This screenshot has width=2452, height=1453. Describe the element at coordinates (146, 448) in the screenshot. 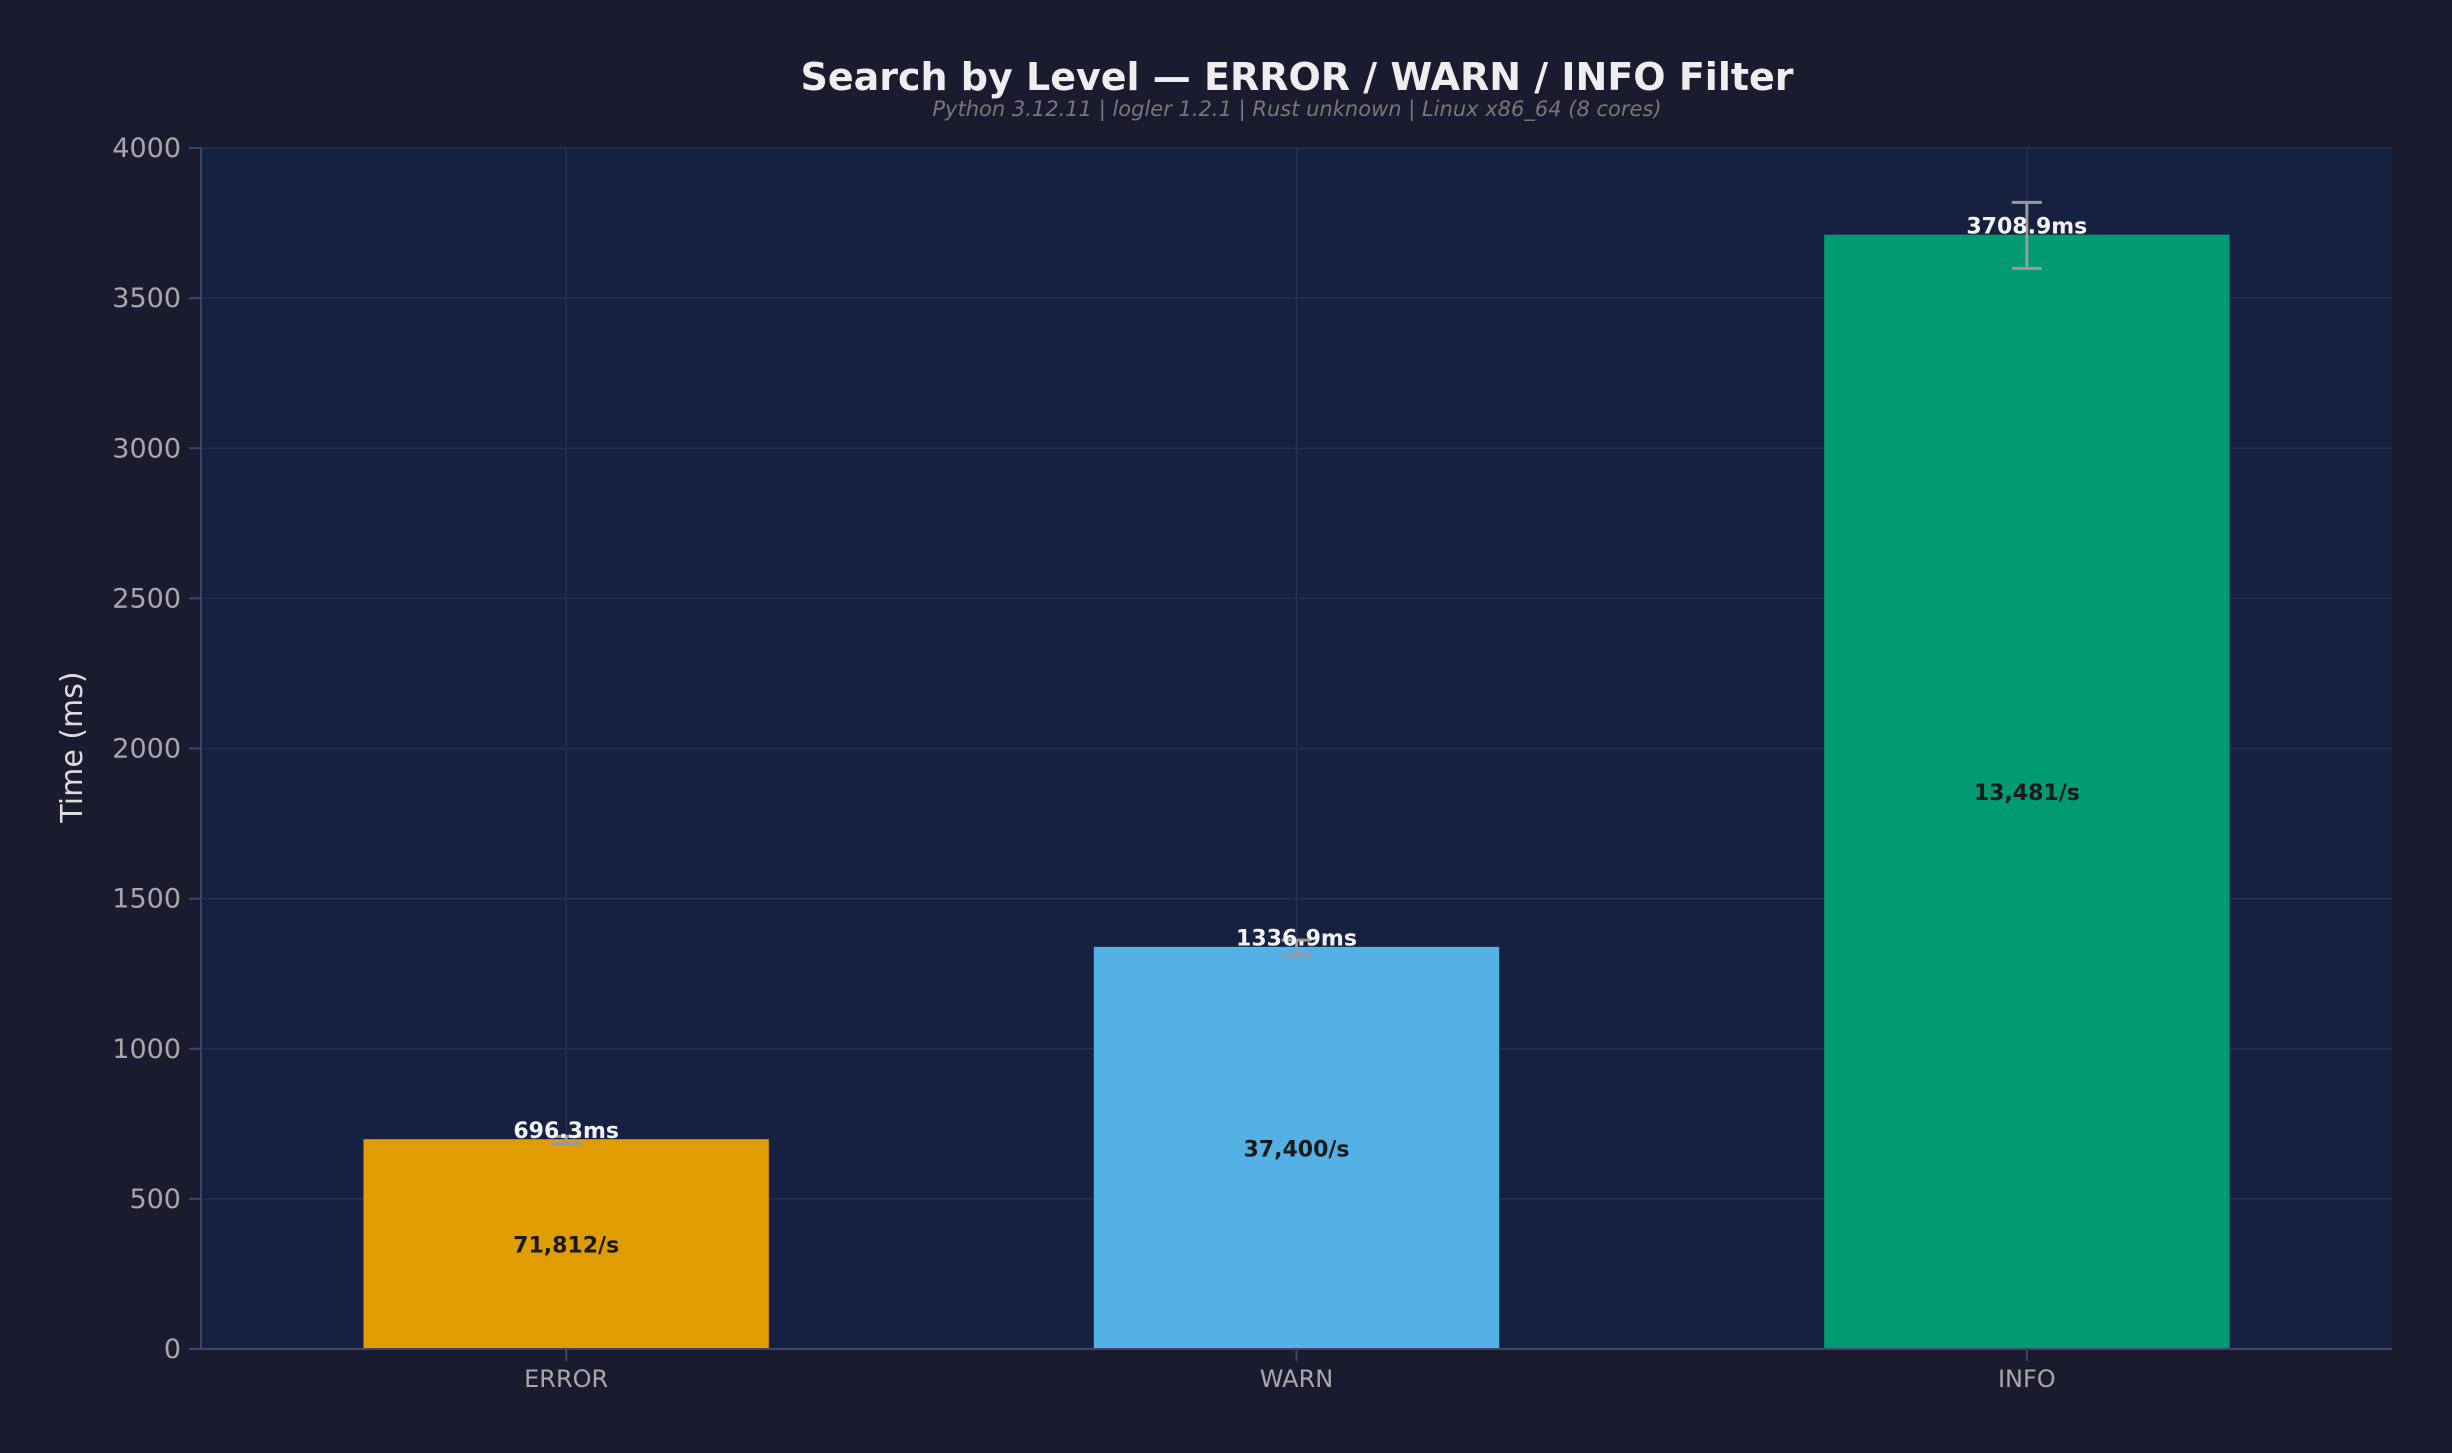

I see `y-tick-label: 3000` at that location.